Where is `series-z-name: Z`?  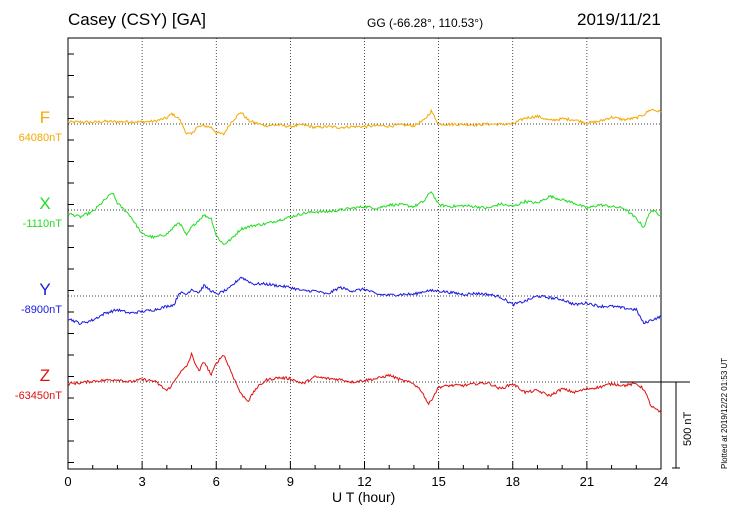
series-z-name: Z is located at coordinates (45, 375).